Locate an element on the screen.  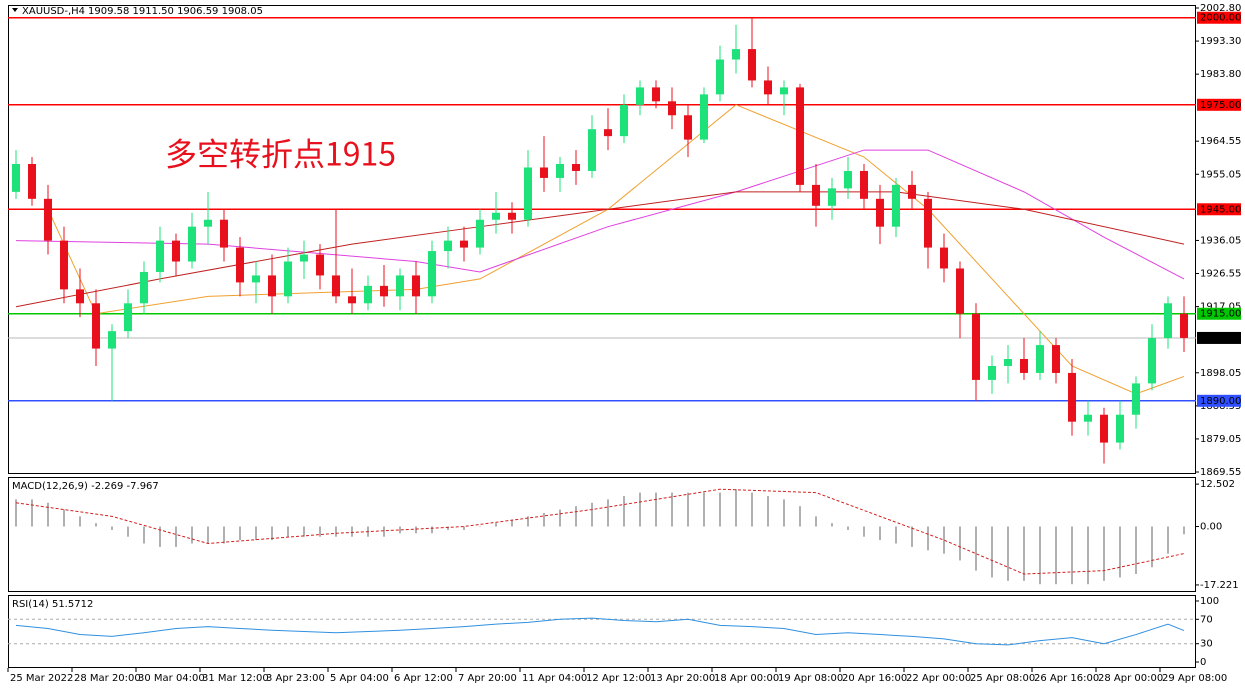
x-tick-label: 25 Mar 2022 is located at coordinates (41, 678).